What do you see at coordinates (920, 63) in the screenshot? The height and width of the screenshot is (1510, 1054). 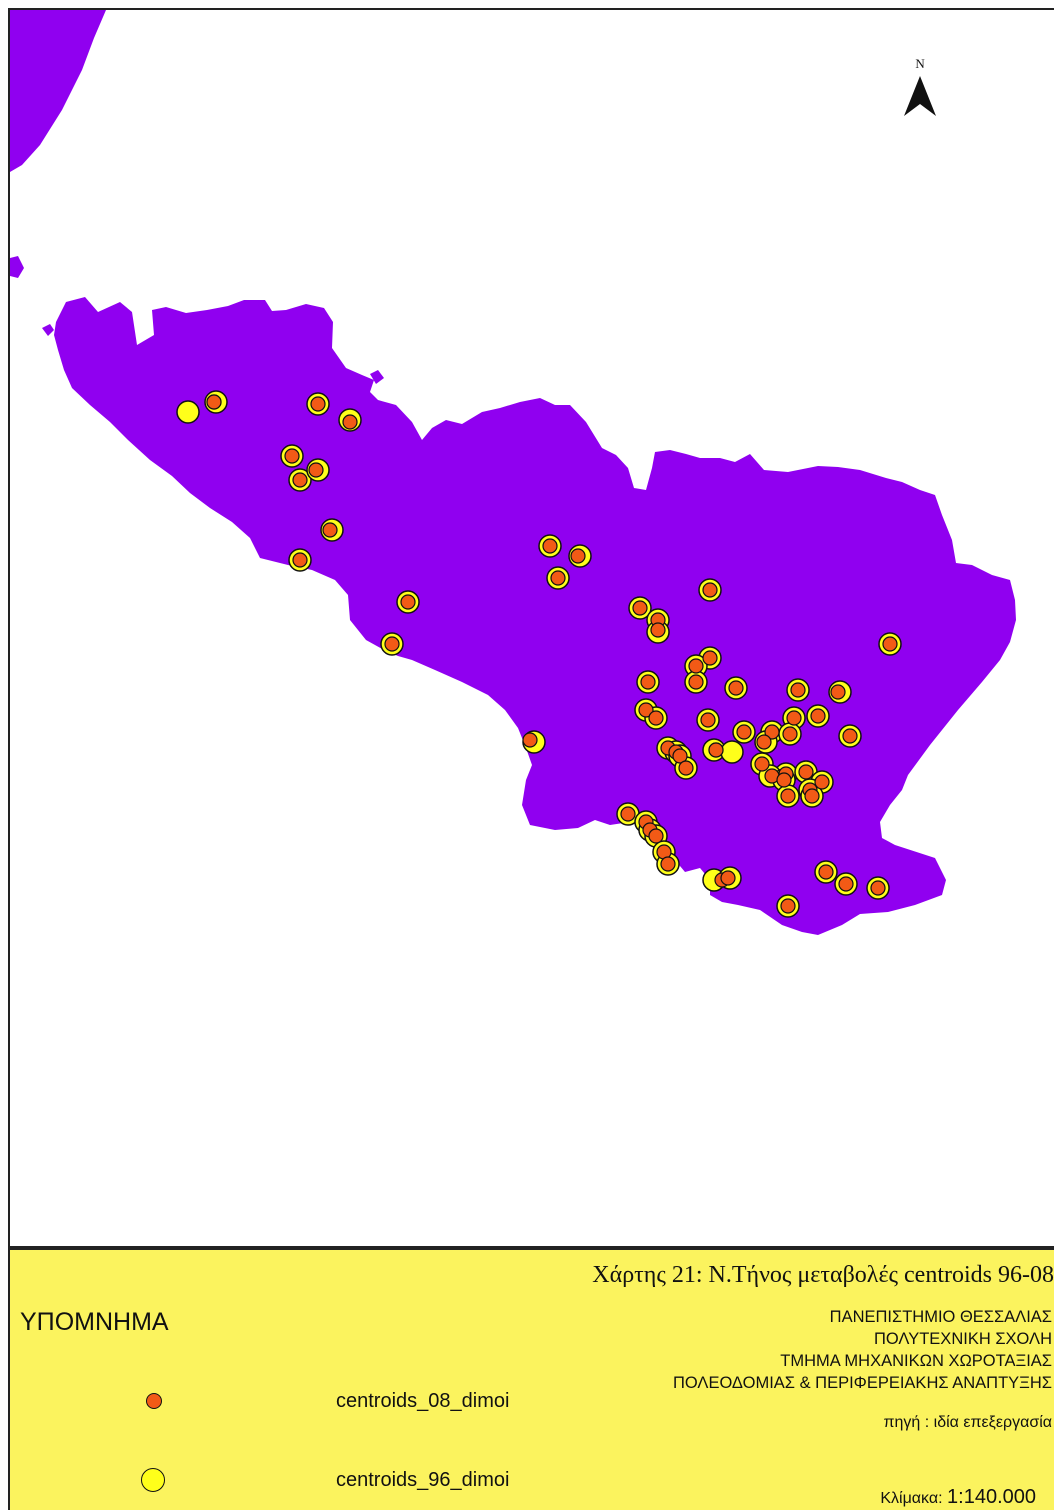 I see `north-label: N` at bounding box center [920, 63].